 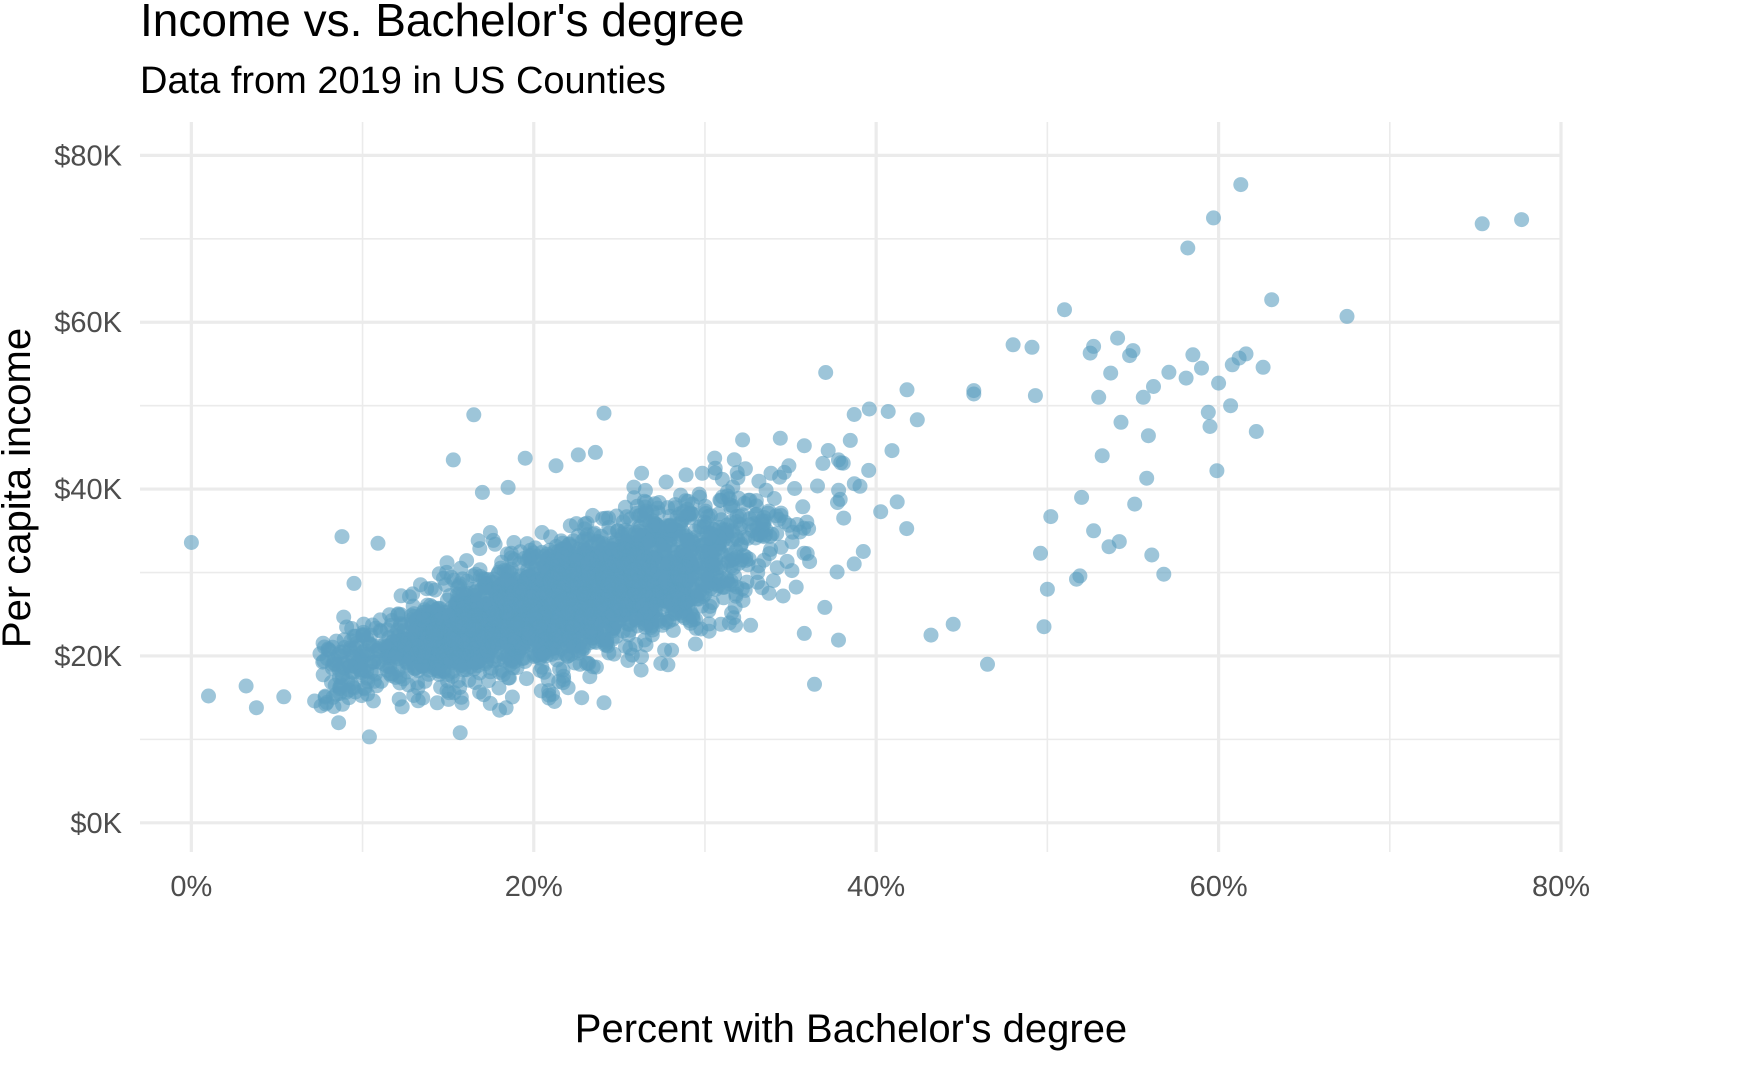 What do you see at coordinates (1561, 887) in the screenshot?
I see `x-tick-label: 80%` at bounding box center [1561, 887].